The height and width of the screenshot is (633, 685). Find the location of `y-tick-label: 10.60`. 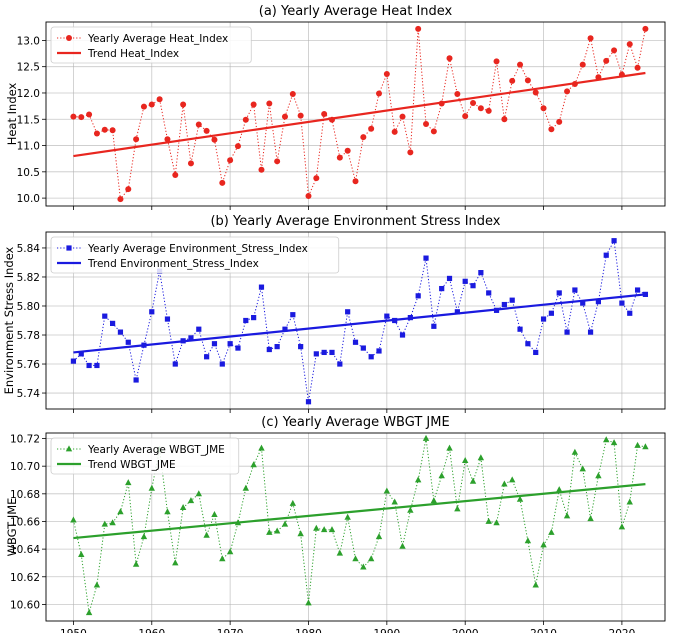

y-tick-label: 10.60 is located at coordinates (25, 605).